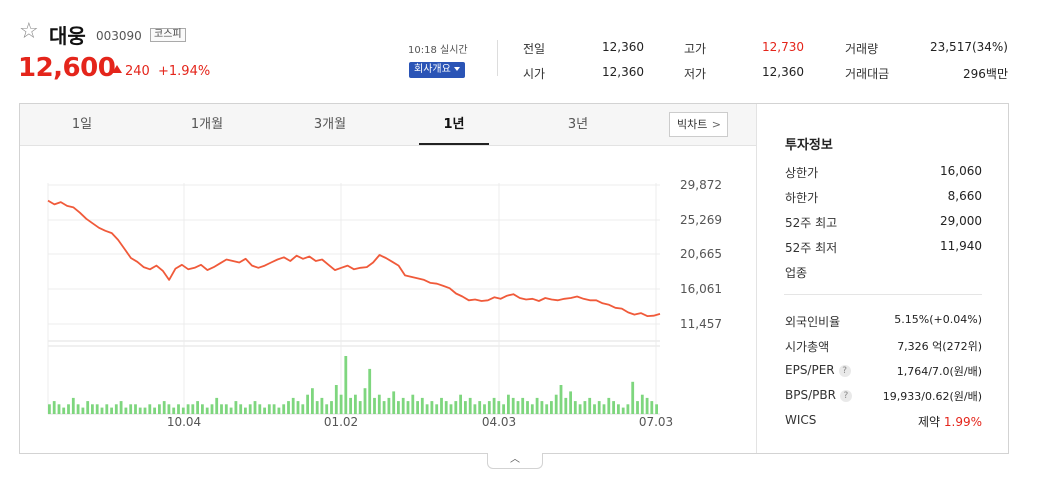 The width and height of the screenshot is (1039, 479). What do you see at coordinates (961, 171) in the screenshot?
I see `upper-limit-value: 16,060` at bounding box center [961, 171].